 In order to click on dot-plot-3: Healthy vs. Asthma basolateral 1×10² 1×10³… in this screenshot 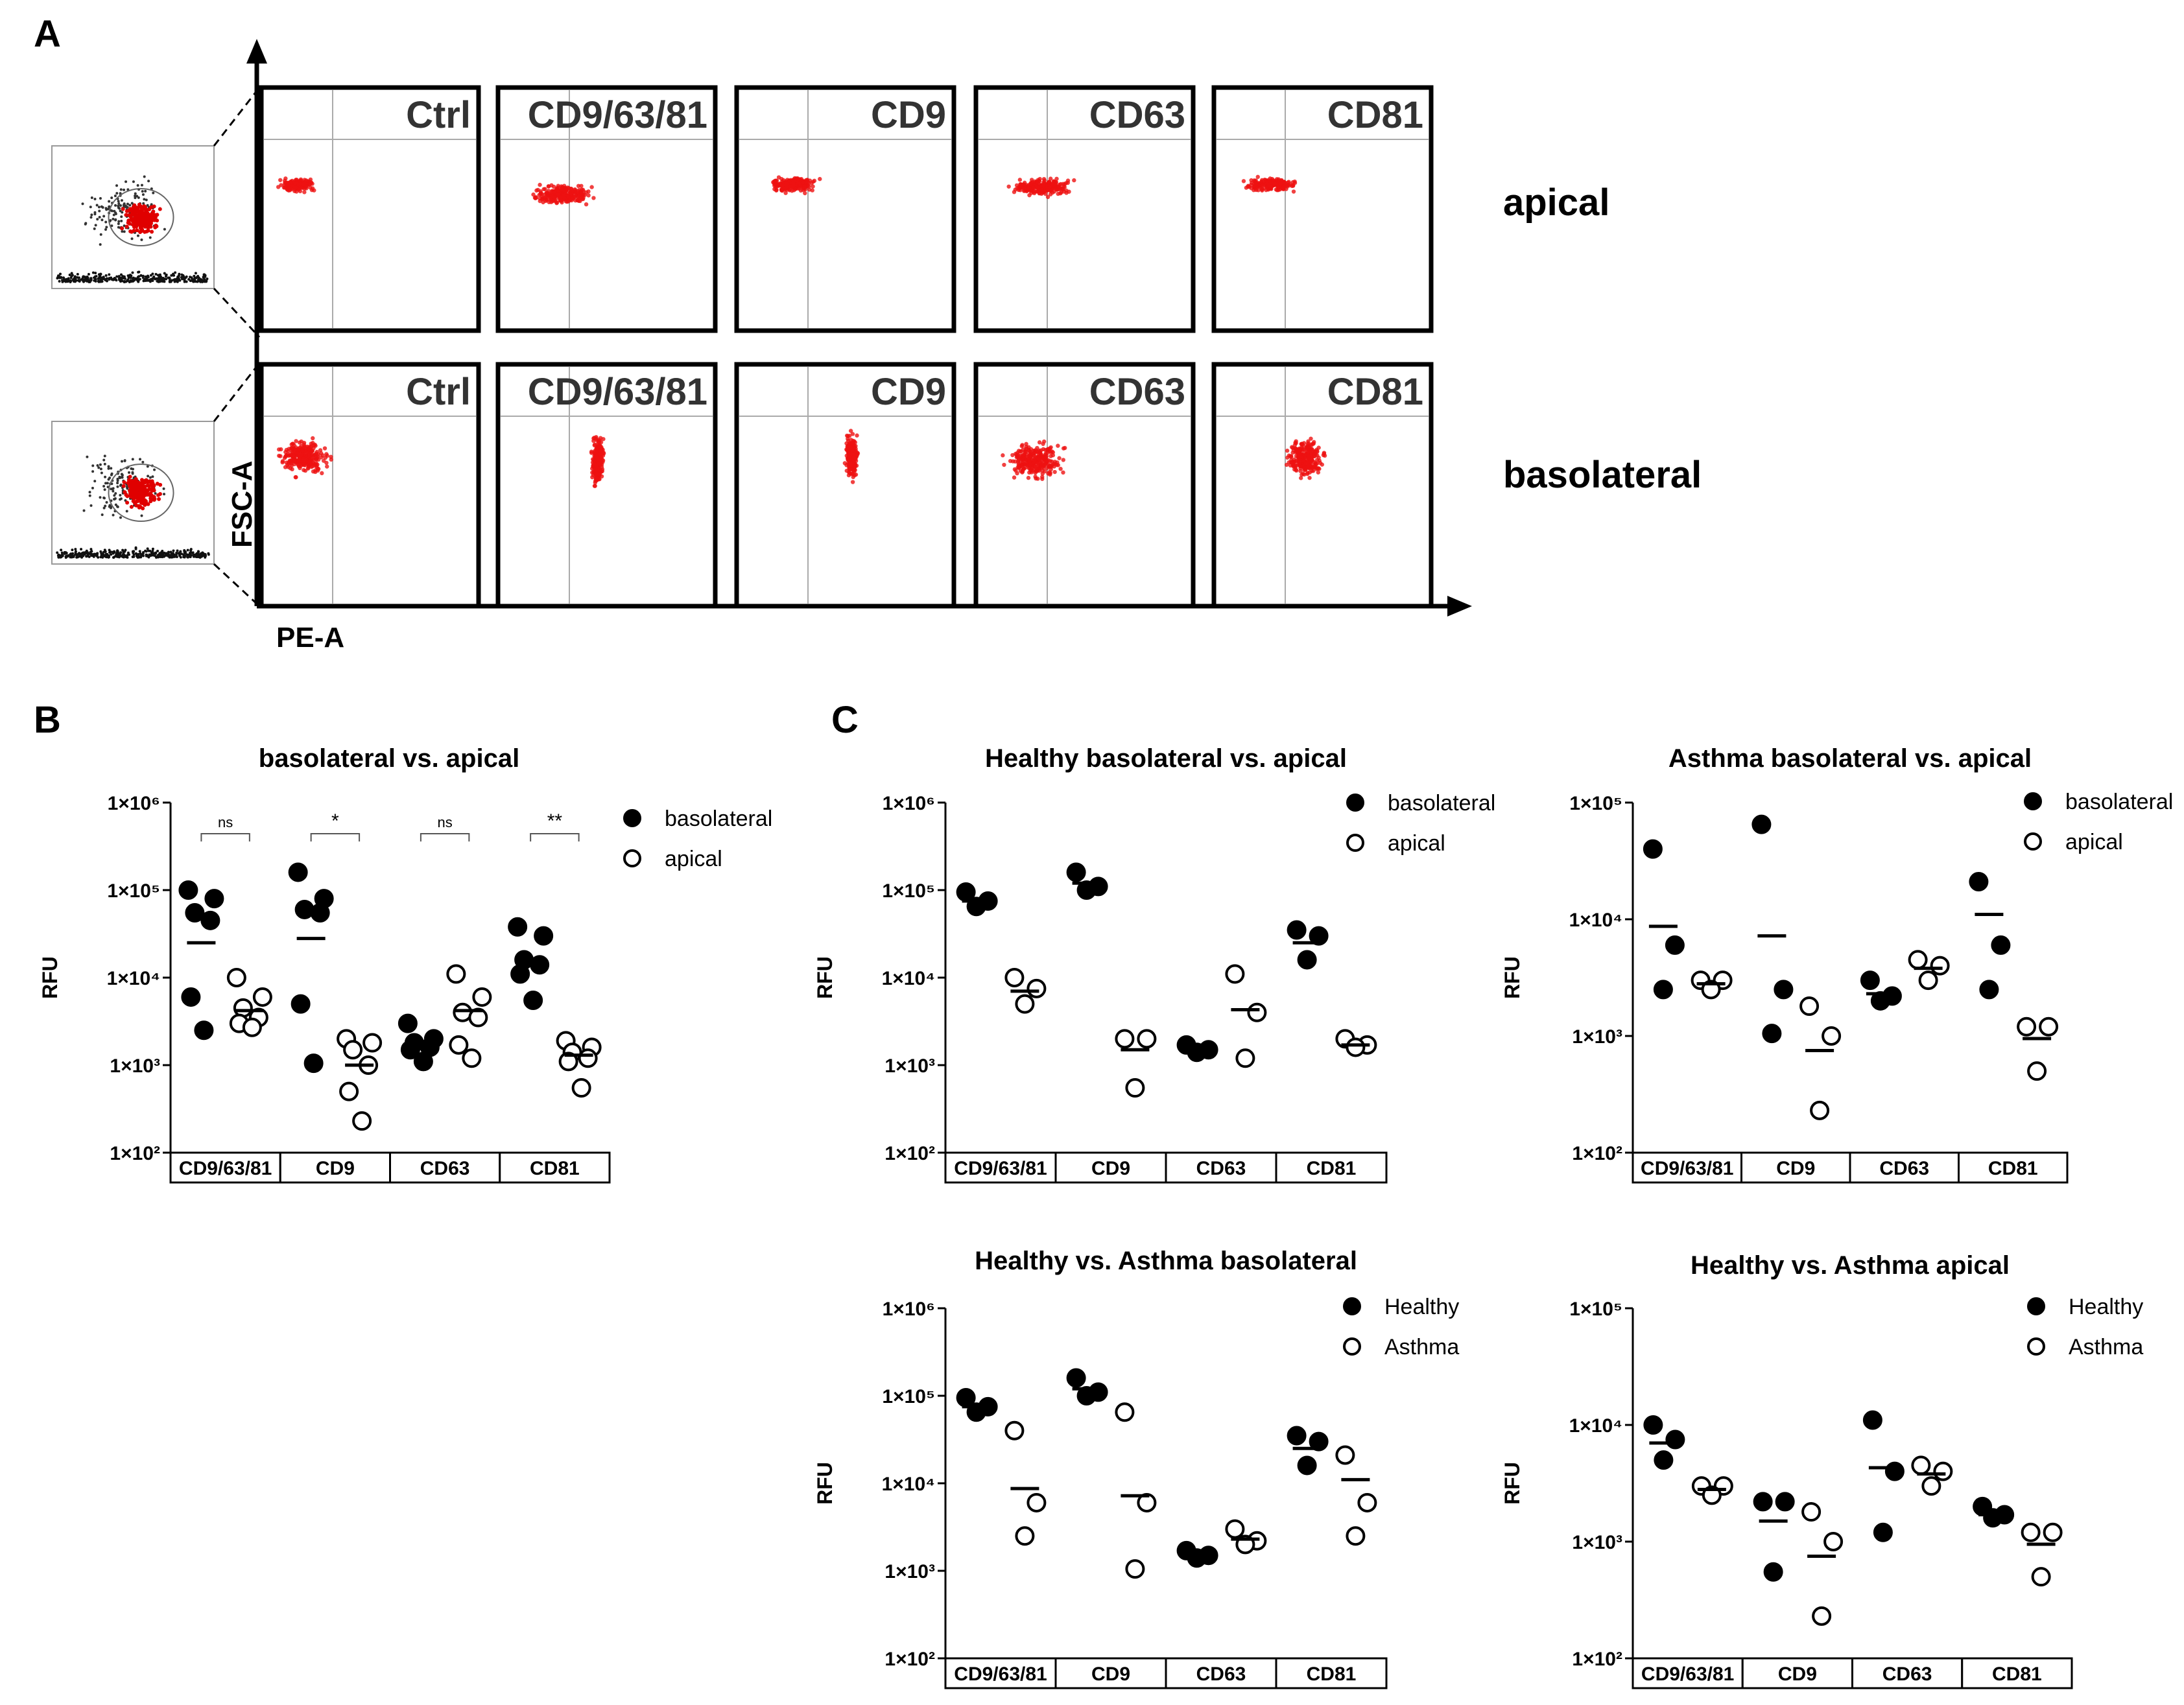, I will do `click(1136, 1468)`.